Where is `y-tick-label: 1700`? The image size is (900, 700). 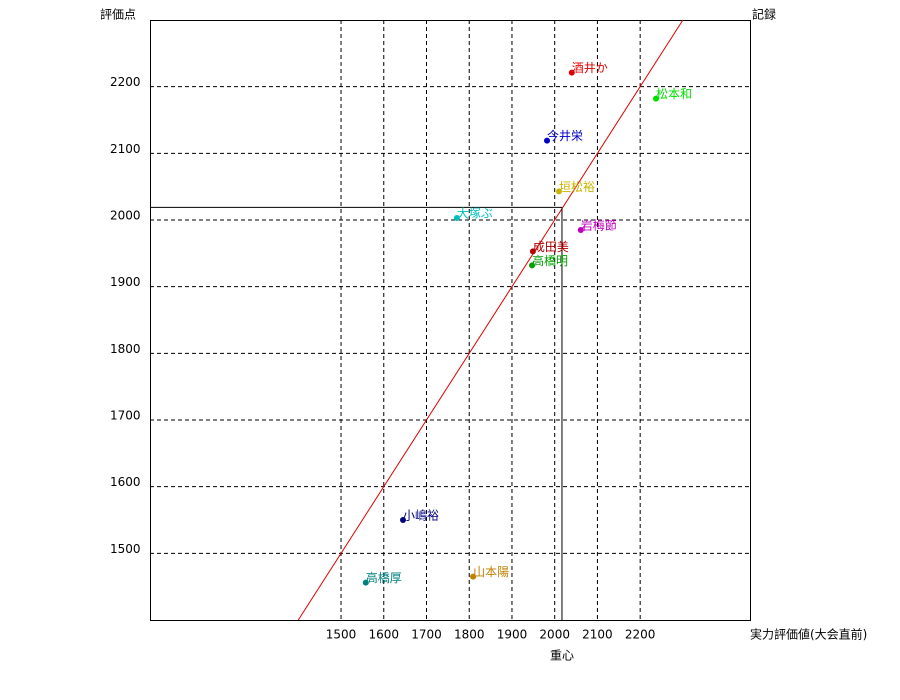 y-tick-label: 1700 is located at coordinates (125, 416).